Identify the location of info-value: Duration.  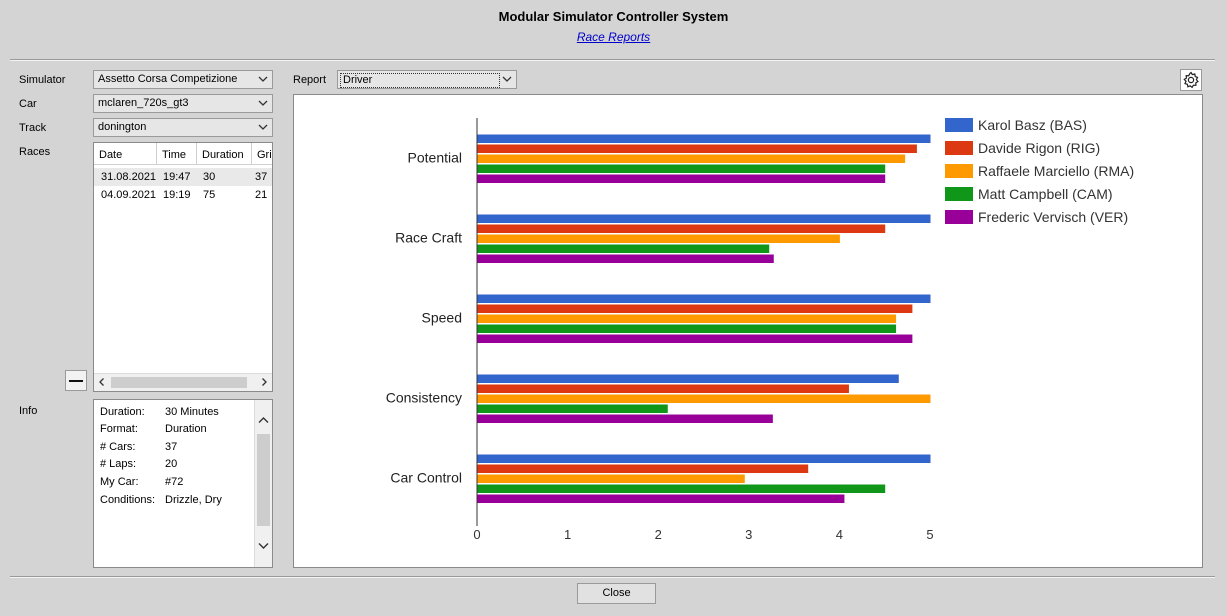
(186, 429).